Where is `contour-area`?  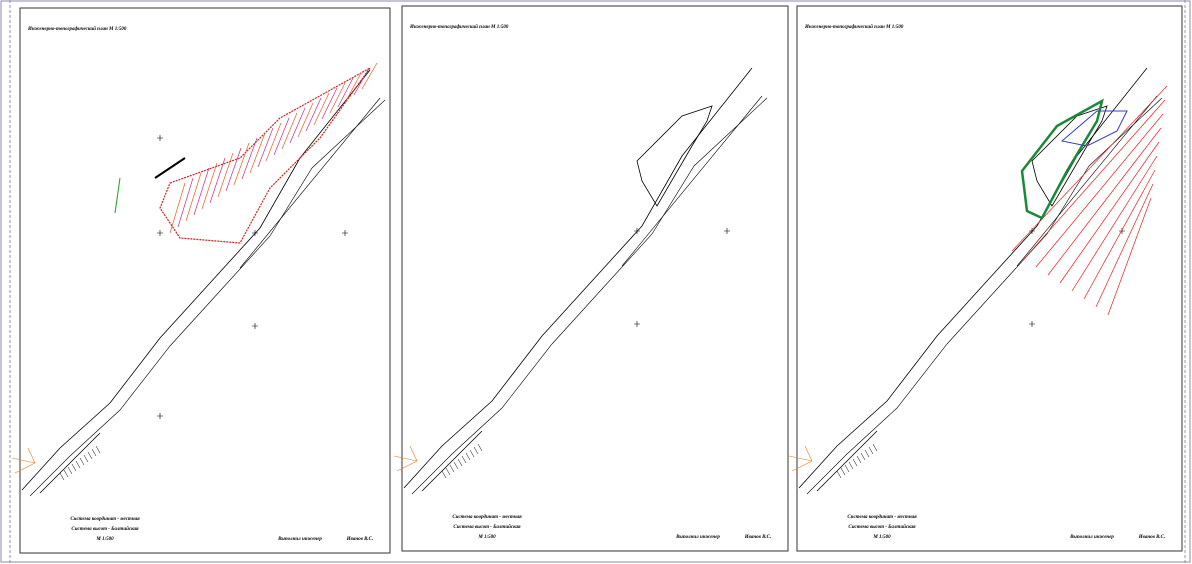 contour-area is located at coordinates (265, 155).